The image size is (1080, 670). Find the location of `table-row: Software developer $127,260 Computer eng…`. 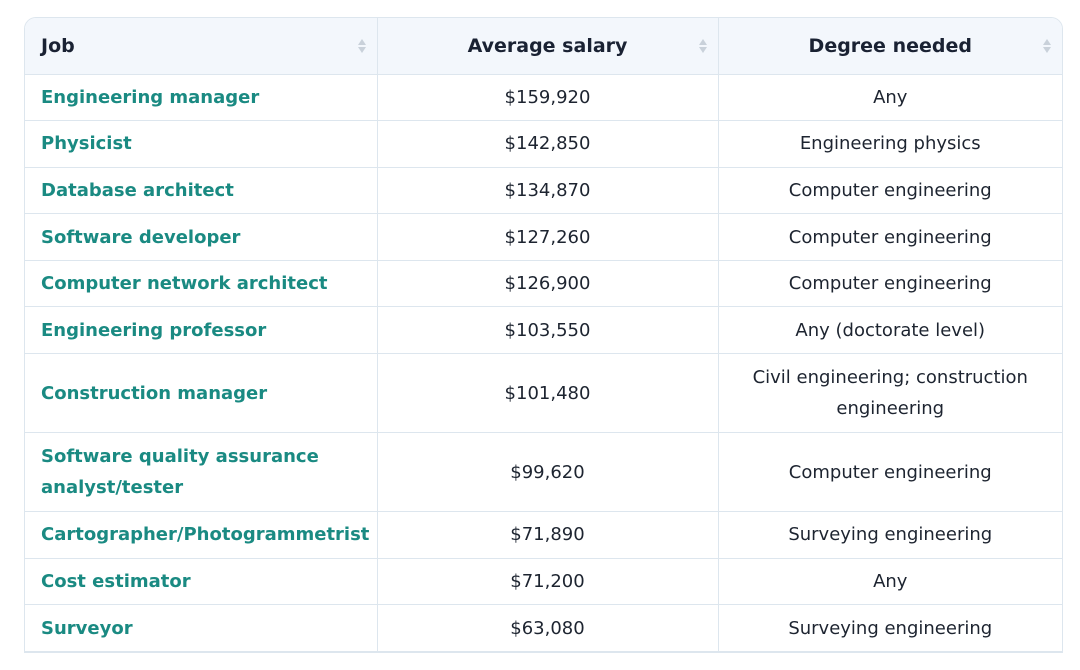

table-row: Software developer $127,260 Computer eng… is located at coordinates (543, 237).